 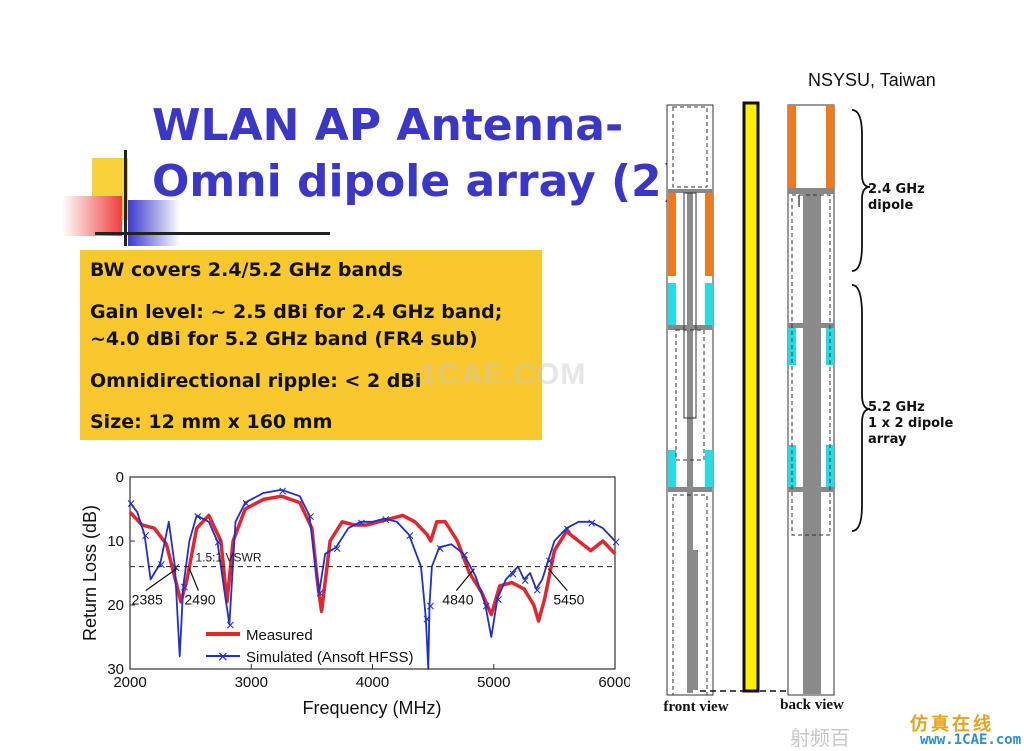 I want to click on spec-size: Size: 12 mm x 160 mm, so click(x=211, y=422).